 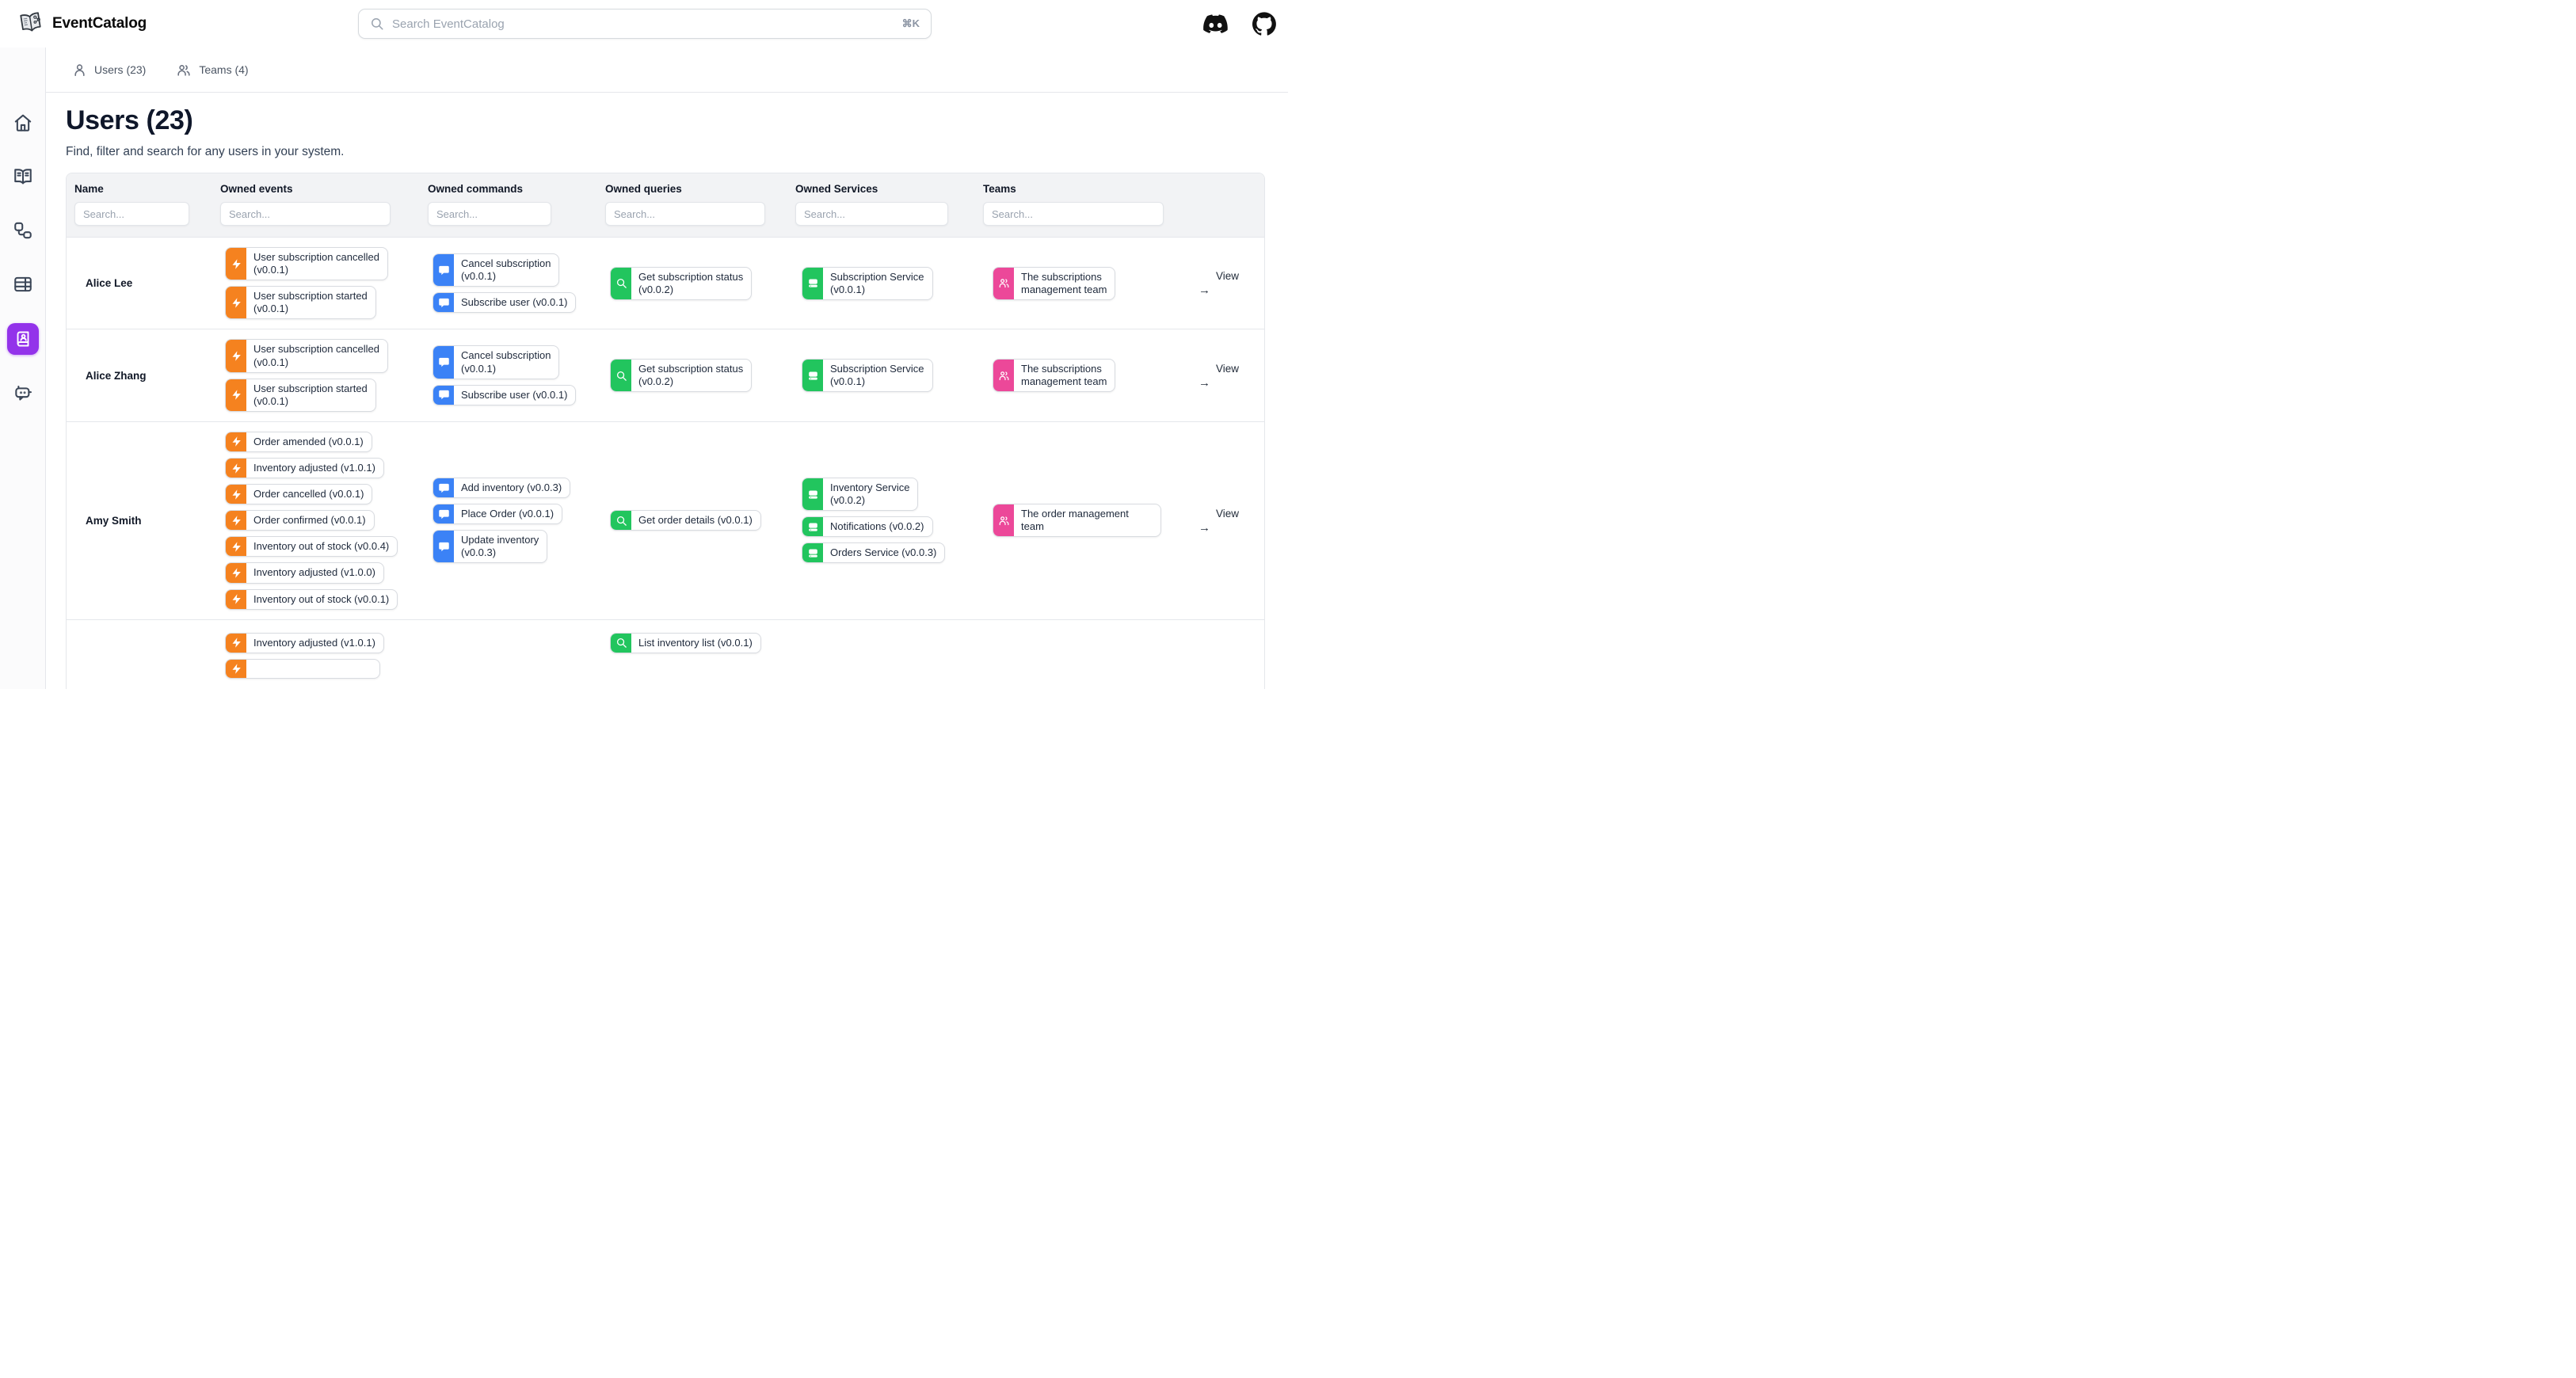 What do you see at coordinates (74, 23) in the screenshot?
I see `brand: EventCatalog` at bounding box center [74, 23].